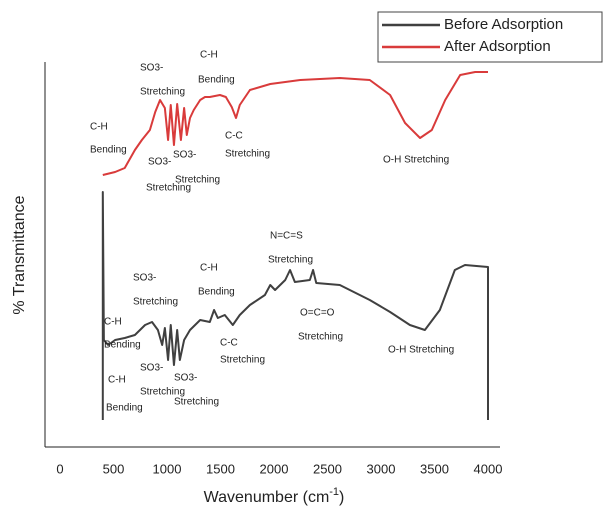 This screenshot has width=603, height=512. Describe the element at coordinates (490, 37) in the screenshot. I see `legend-box` at that location.